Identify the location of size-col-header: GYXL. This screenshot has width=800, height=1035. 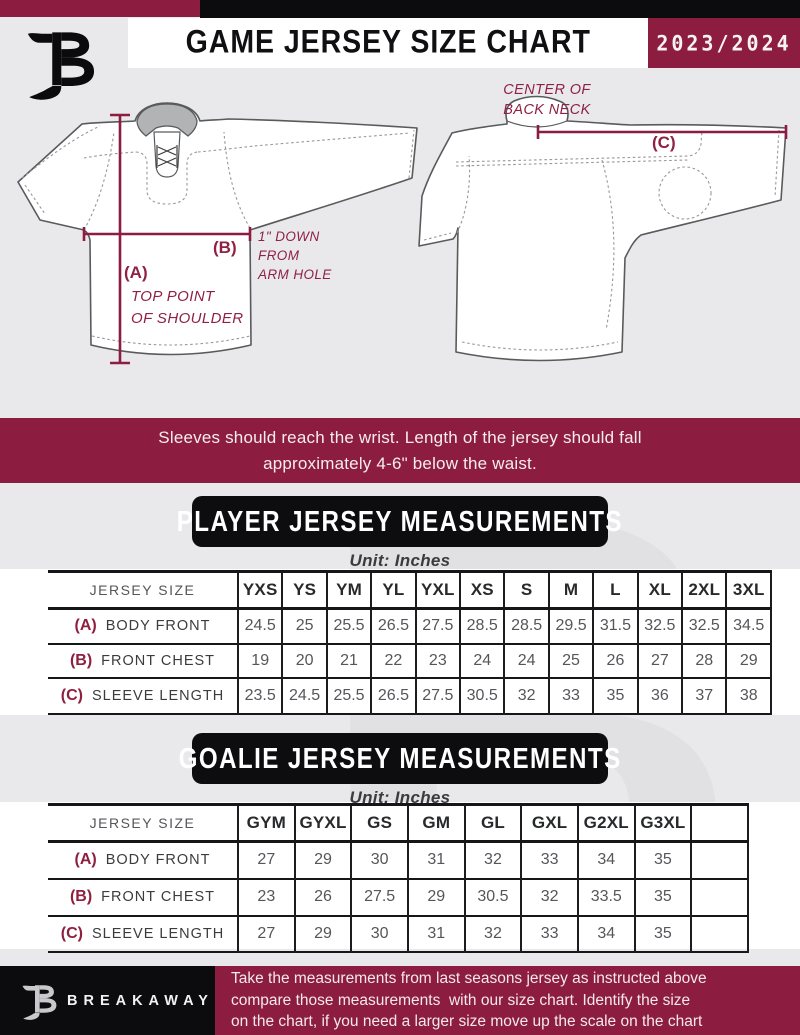
(323, 823).